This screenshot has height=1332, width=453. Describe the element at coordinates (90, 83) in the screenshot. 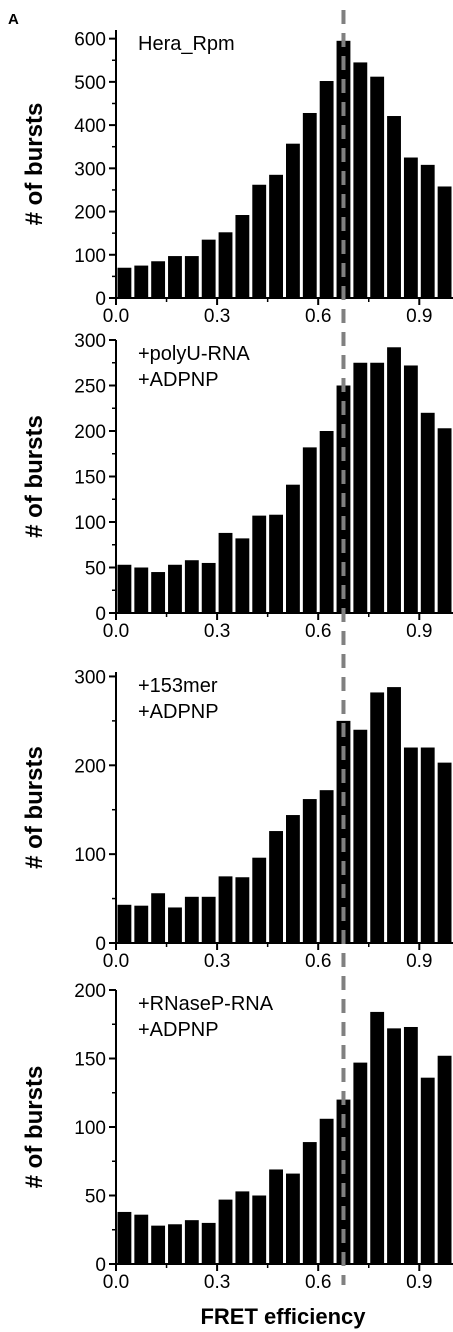

I see `y-tick-label: 500` at that location.